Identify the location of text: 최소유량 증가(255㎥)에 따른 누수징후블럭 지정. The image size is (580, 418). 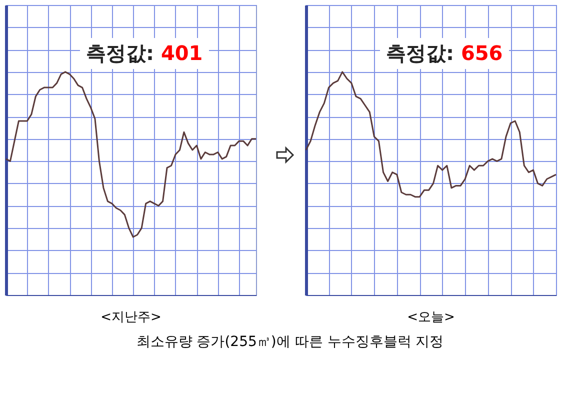
(290, 342).